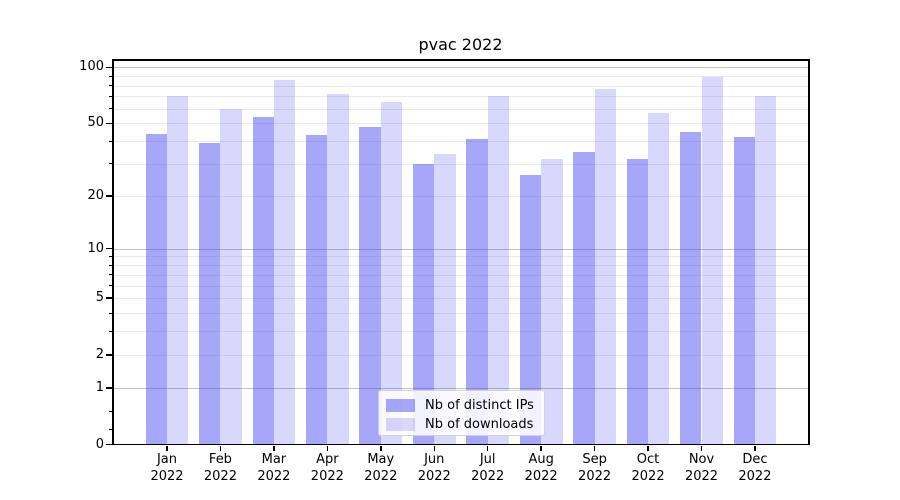 This screenshot has height=500, width=900. What do you see at coordinates (327, 468) in the screenshot?
I see `x-axis-tick-label: Apr 2022` at bounding box center [327, 468].